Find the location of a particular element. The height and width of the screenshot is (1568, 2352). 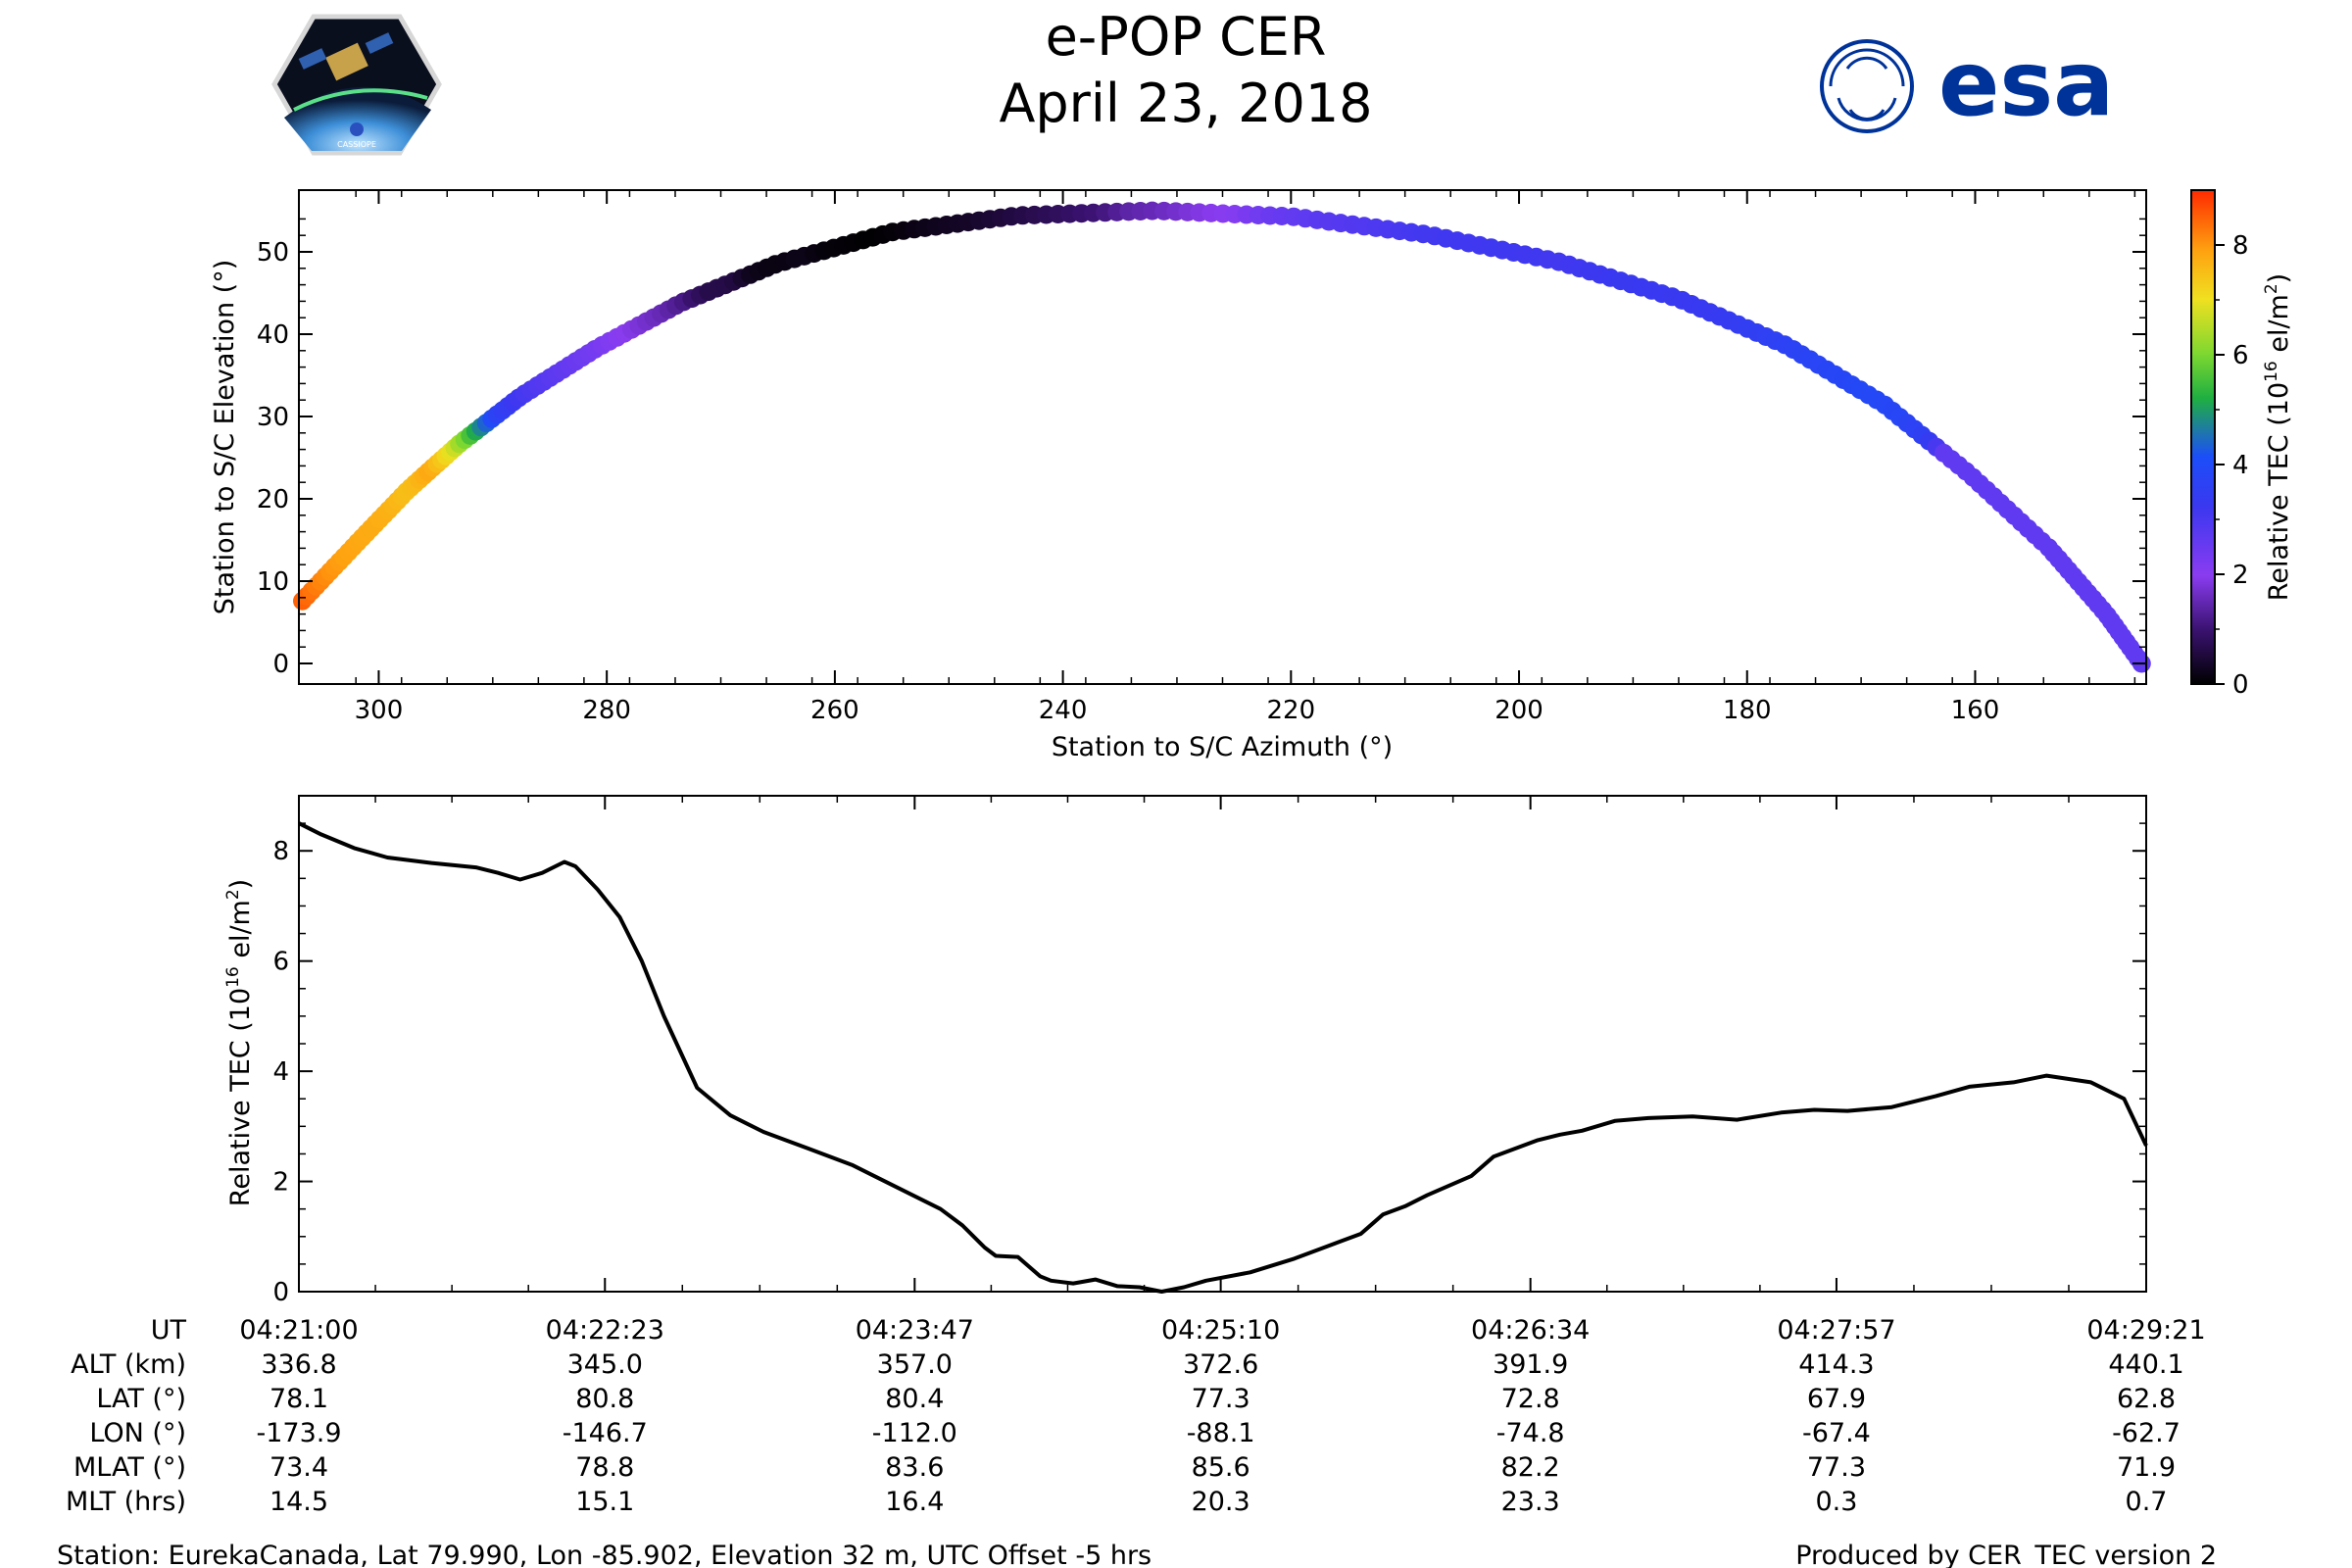

page-title: e-POP CER is located at coordinates (1186, 37).